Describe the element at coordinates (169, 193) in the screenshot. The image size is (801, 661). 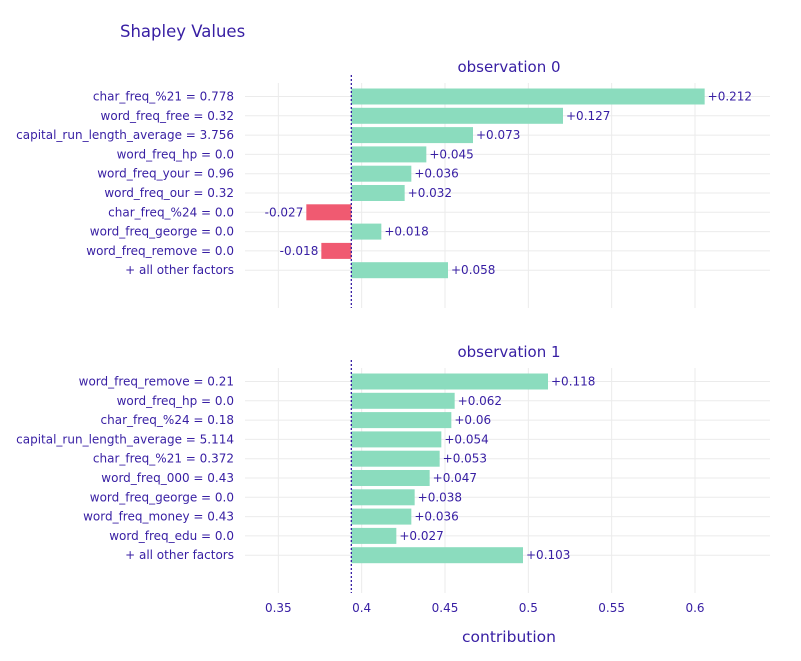
I see `category-label: word_freq_our = 0.32` at that location.